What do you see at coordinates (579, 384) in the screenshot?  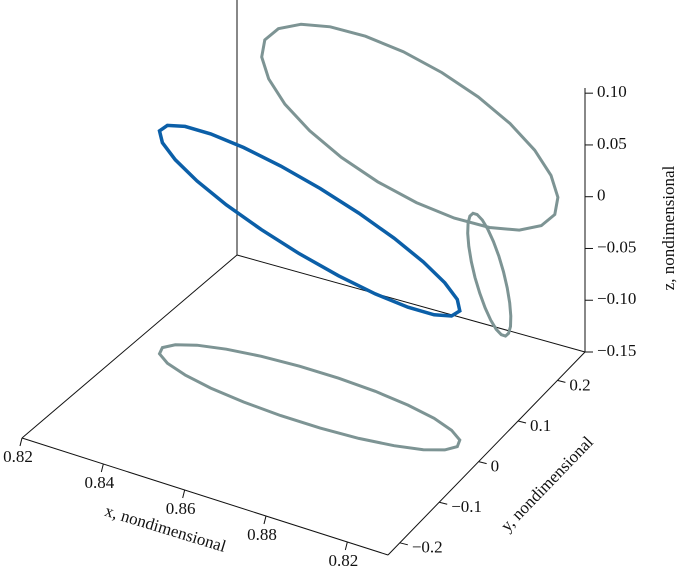 I see `y-tick-label: 0.2` at bounding box center [579, 384].